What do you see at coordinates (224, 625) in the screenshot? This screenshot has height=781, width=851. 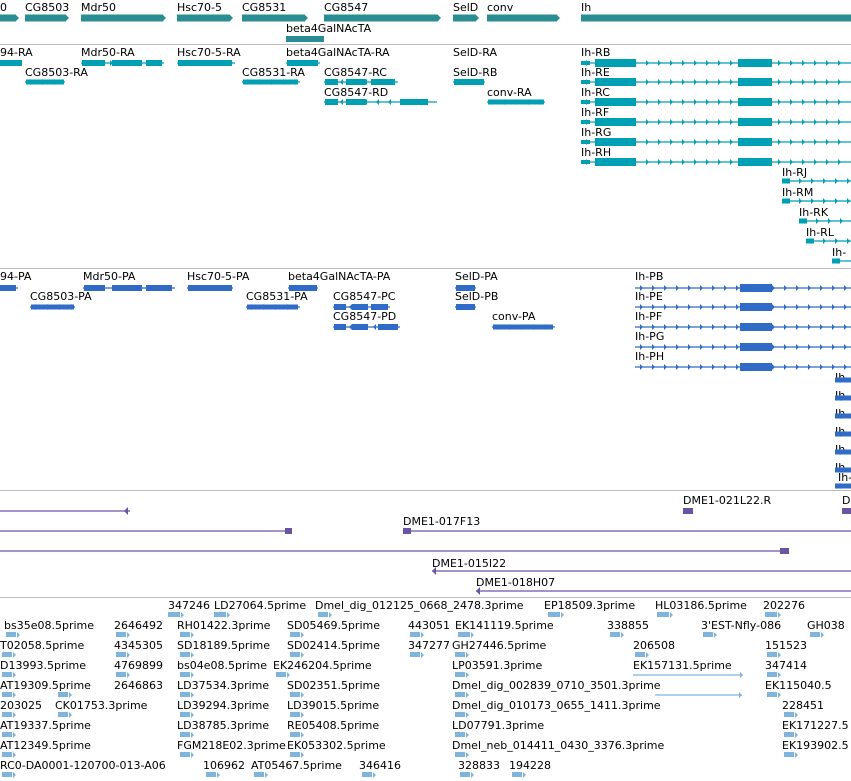 I see `est-label: RH01422.3prime` at bounding box center [224, 625].